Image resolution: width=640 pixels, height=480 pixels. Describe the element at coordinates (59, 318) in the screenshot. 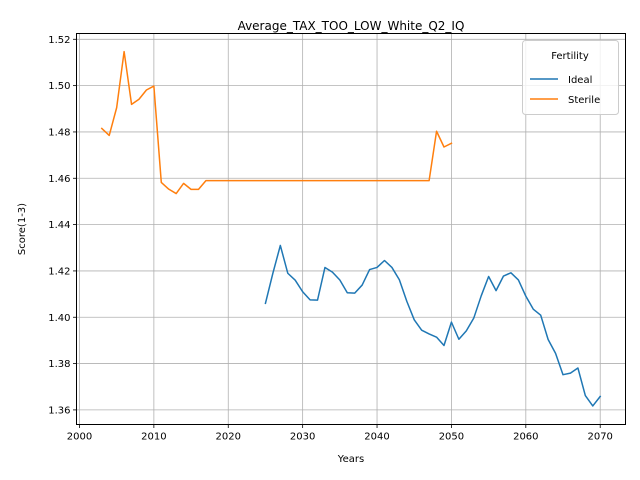

I see `y-tick-label: 1.40` at that location.